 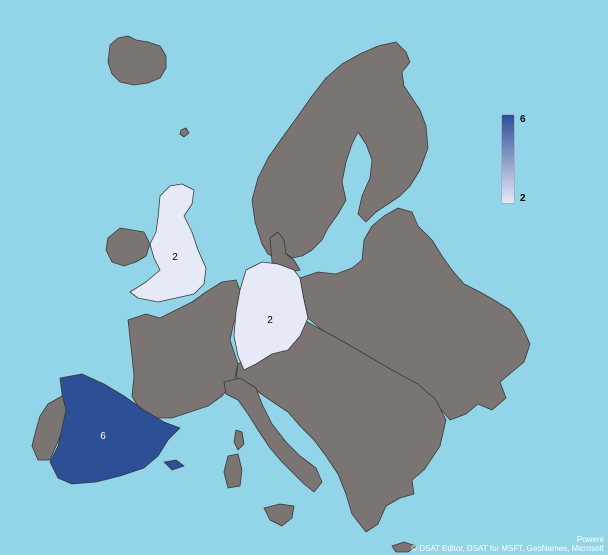 I want to click on attribution-line-1: Powere, so click(x=590, y=539).